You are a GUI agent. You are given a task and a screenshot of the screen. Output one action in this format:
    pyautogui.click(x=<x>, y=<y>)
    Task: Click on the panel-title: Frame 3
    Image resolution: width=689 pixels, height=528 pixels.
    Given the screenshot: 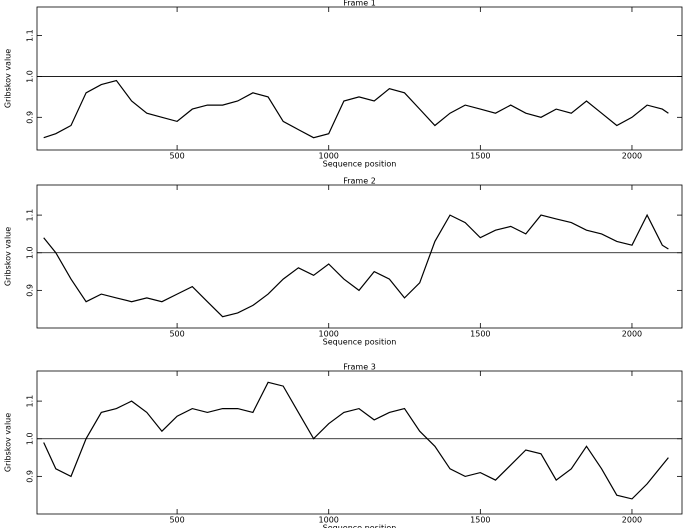 What is the action you would take?
    pyautogui.click(x=359, y=367)
    